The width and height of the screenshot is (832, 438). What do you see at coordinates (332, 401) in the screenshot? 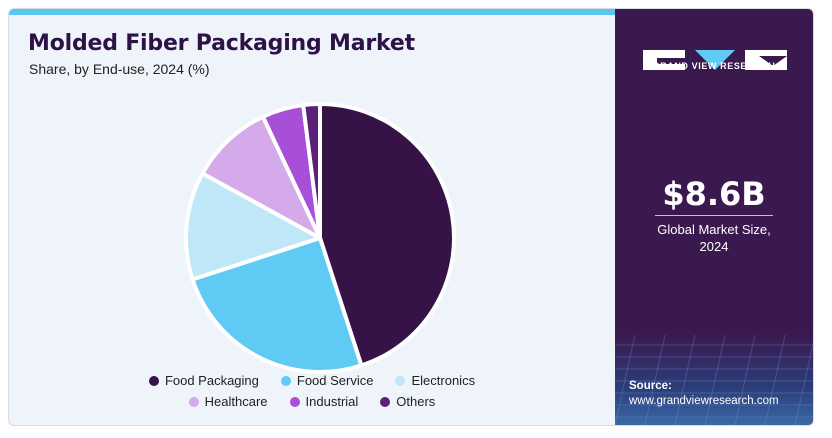
I see `legend-label: Industrial` at bounding box center [332, 401].